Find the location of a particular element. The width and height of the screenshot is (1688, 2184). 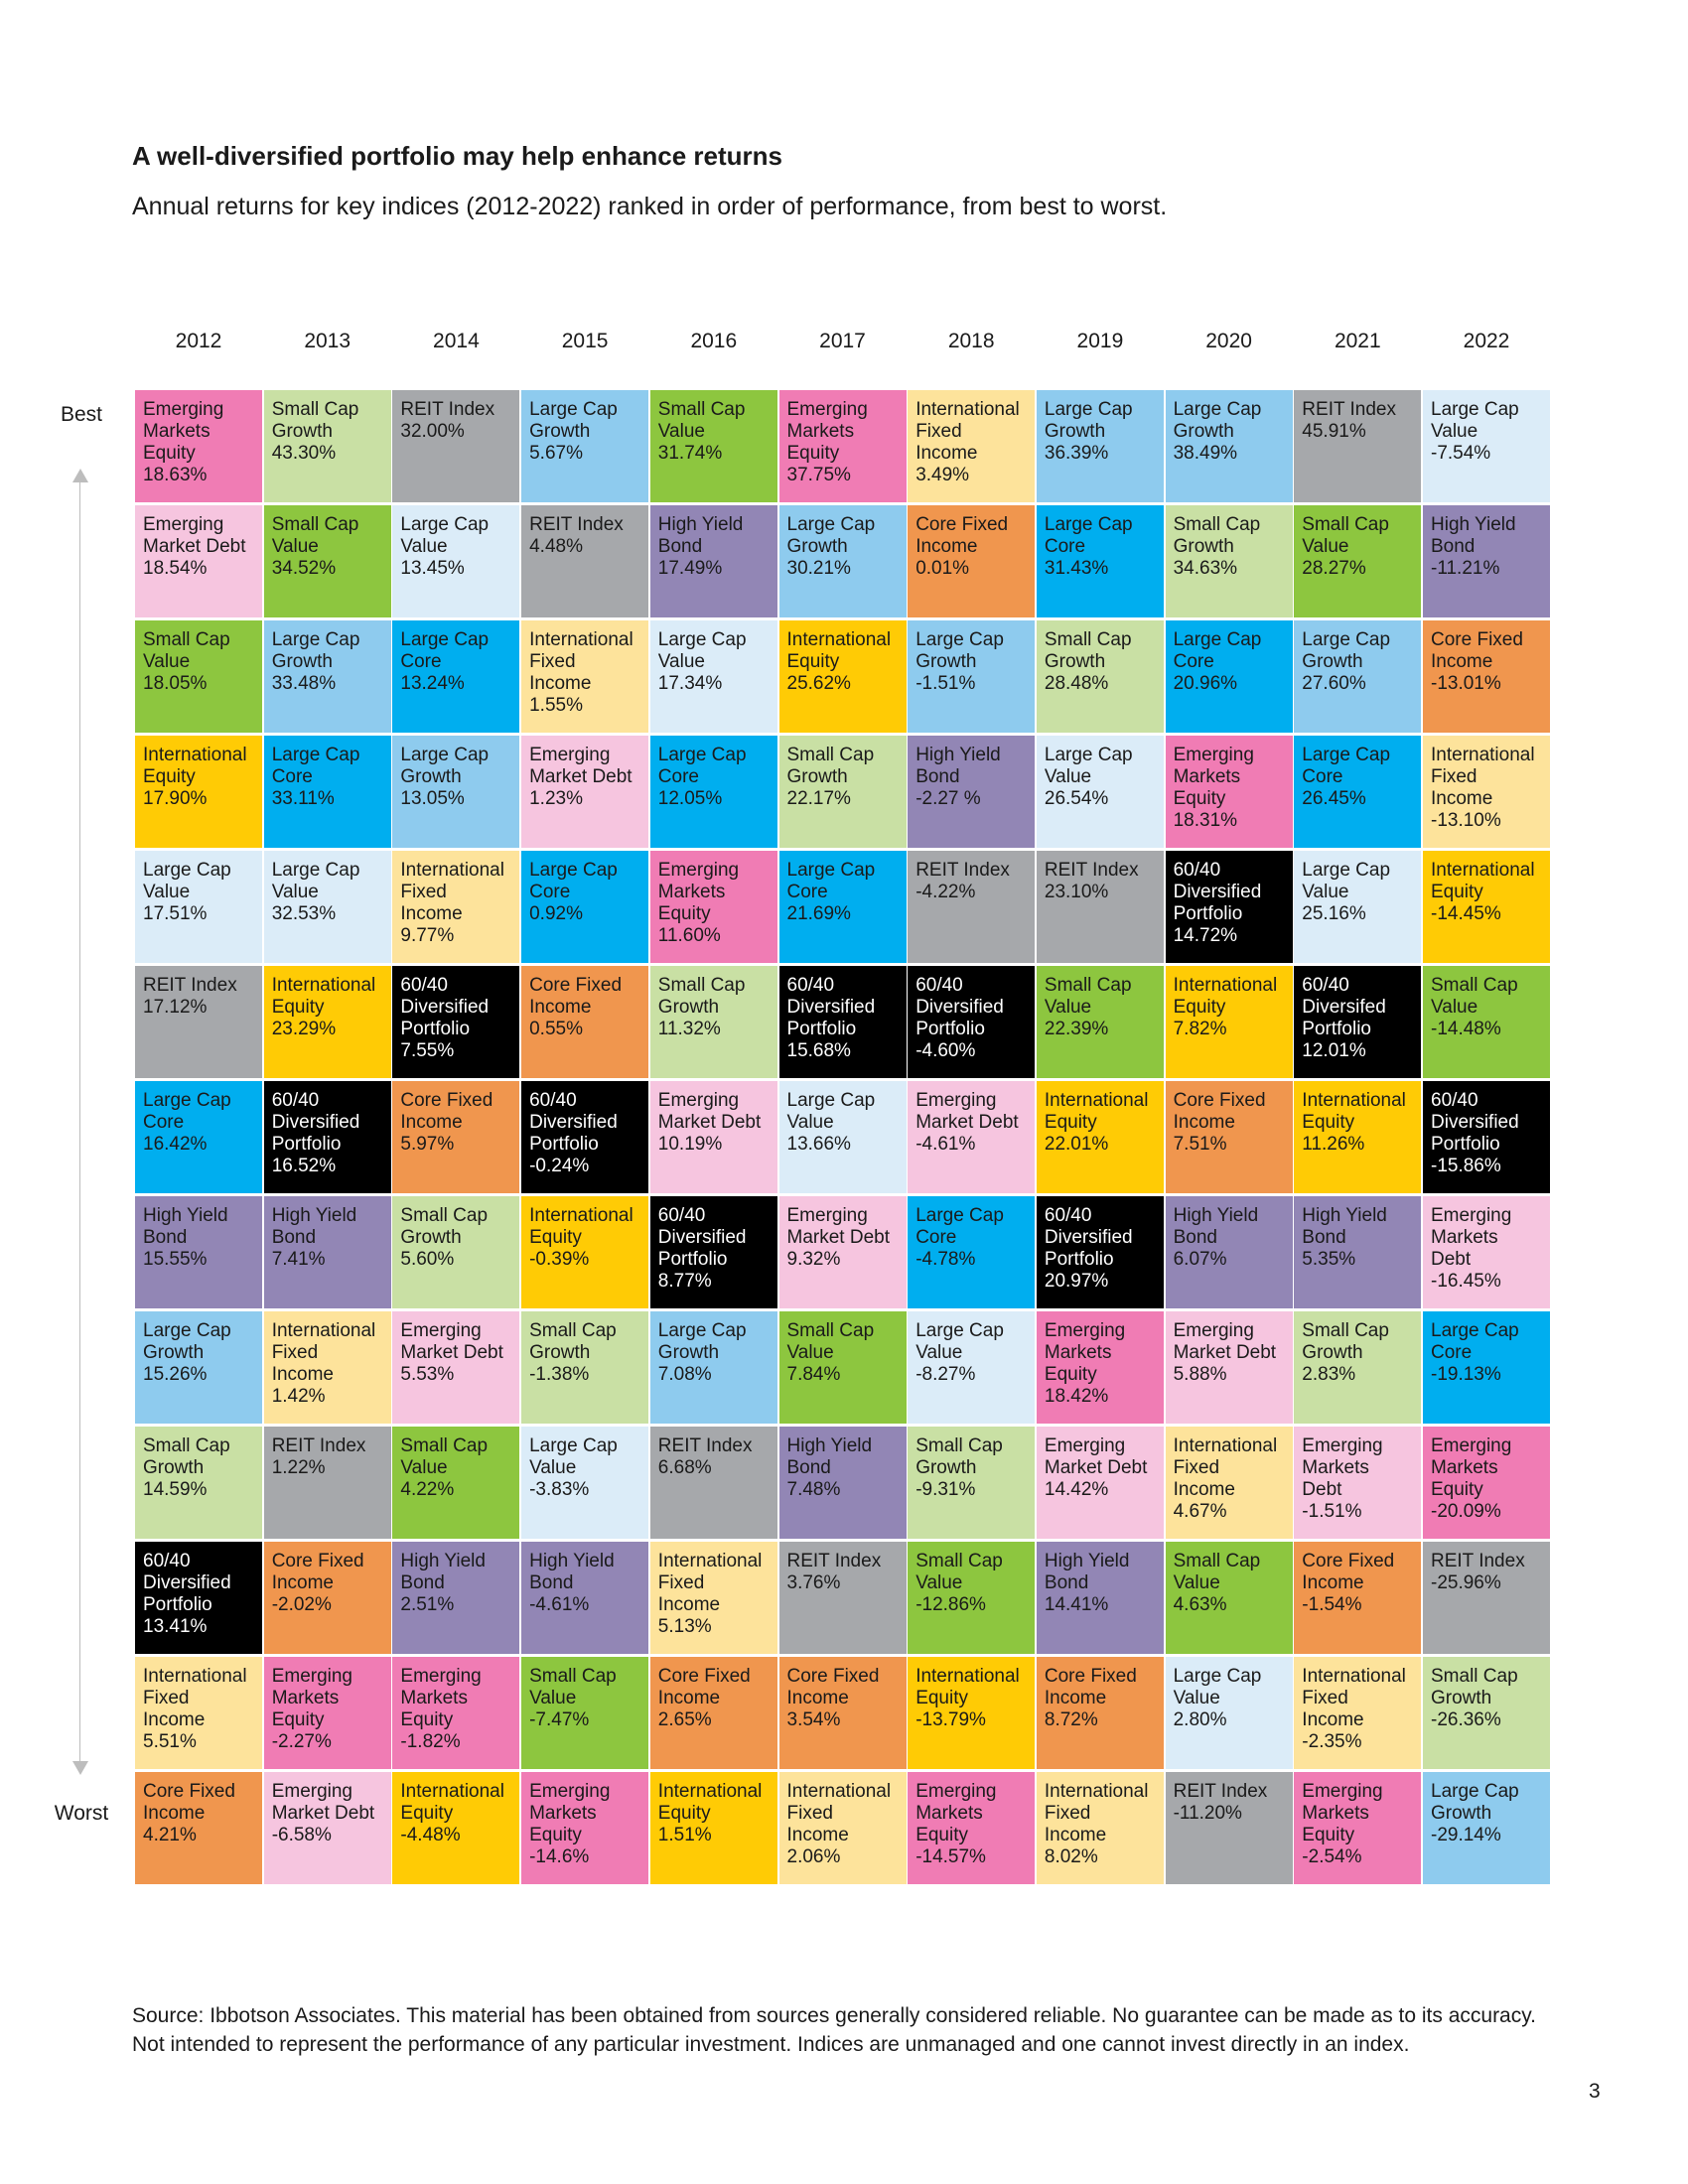

index-name: 60/40 Diversifed Portfolio is located at coordinates (1344, 1007).